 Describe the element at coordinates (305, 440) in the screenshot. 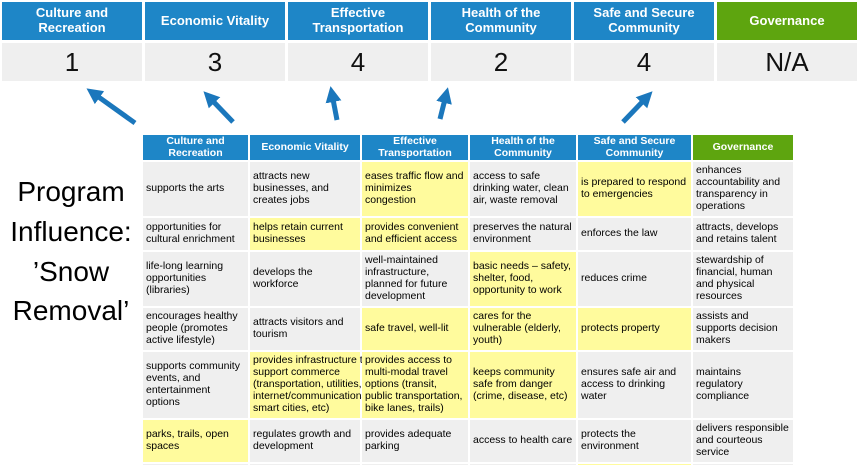

I see `matrix-cell-5-1: regulates growth and development` at that location.